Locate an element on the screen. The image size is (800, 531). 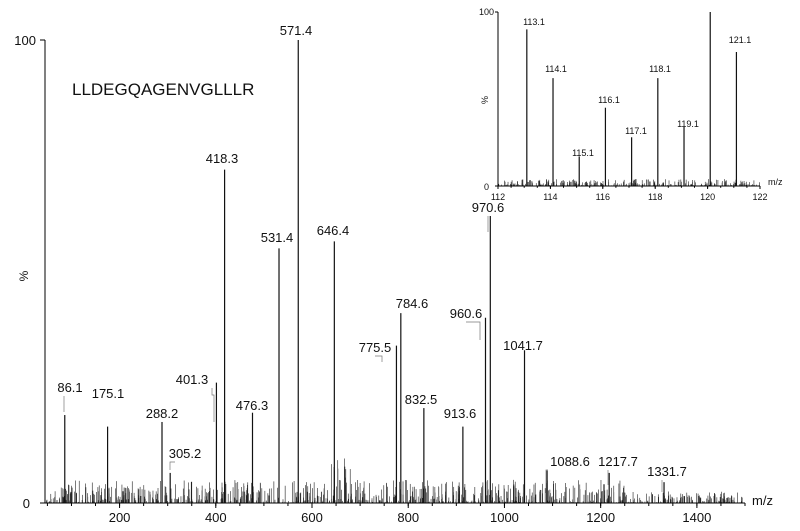
main-peak-label-531.4: 531.4 is located at coordinates (277, 237).